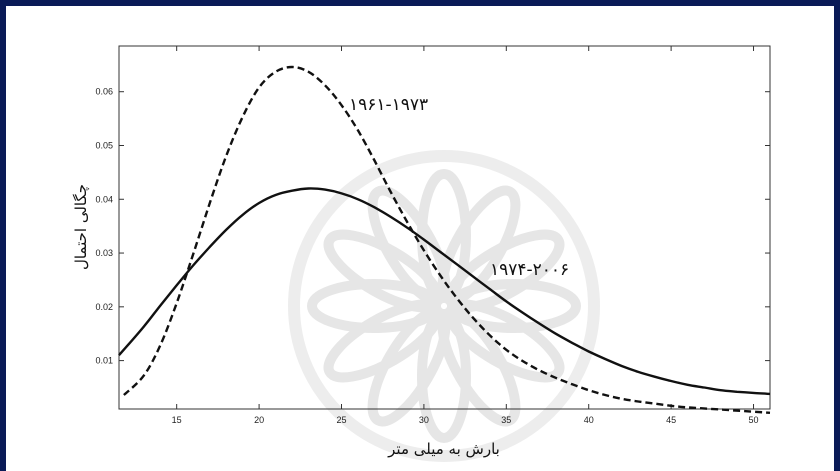  I want to click on y-tick-label: 0.05, so click(104, 145).